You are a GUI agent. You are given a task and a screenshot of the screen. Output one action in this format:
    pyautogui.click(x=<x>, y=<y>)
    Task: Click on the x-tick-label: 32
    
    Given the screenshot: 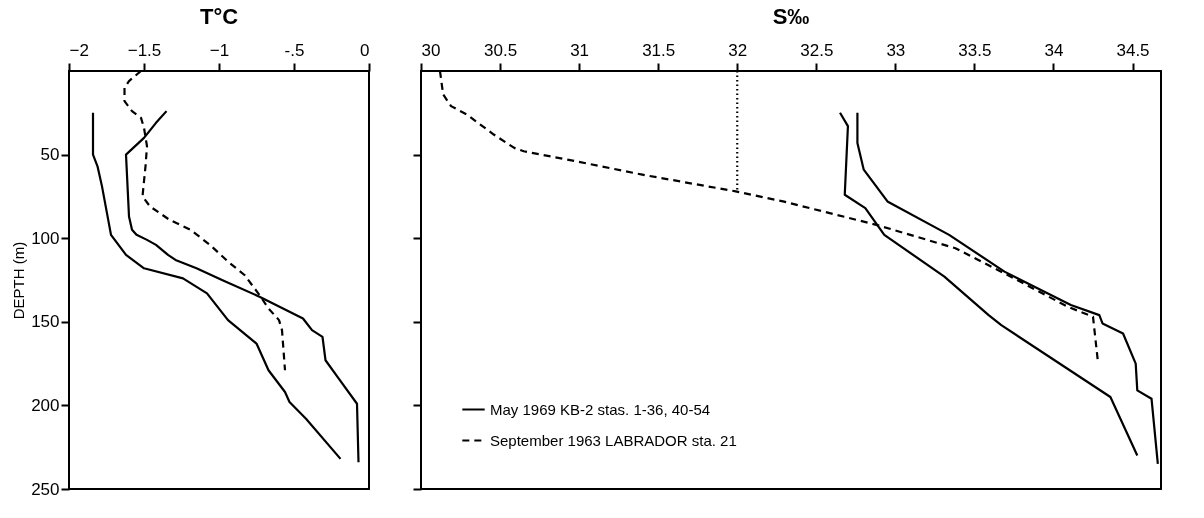 What is the action you would take?
    pyautogui.click(x=738, y=50)
    